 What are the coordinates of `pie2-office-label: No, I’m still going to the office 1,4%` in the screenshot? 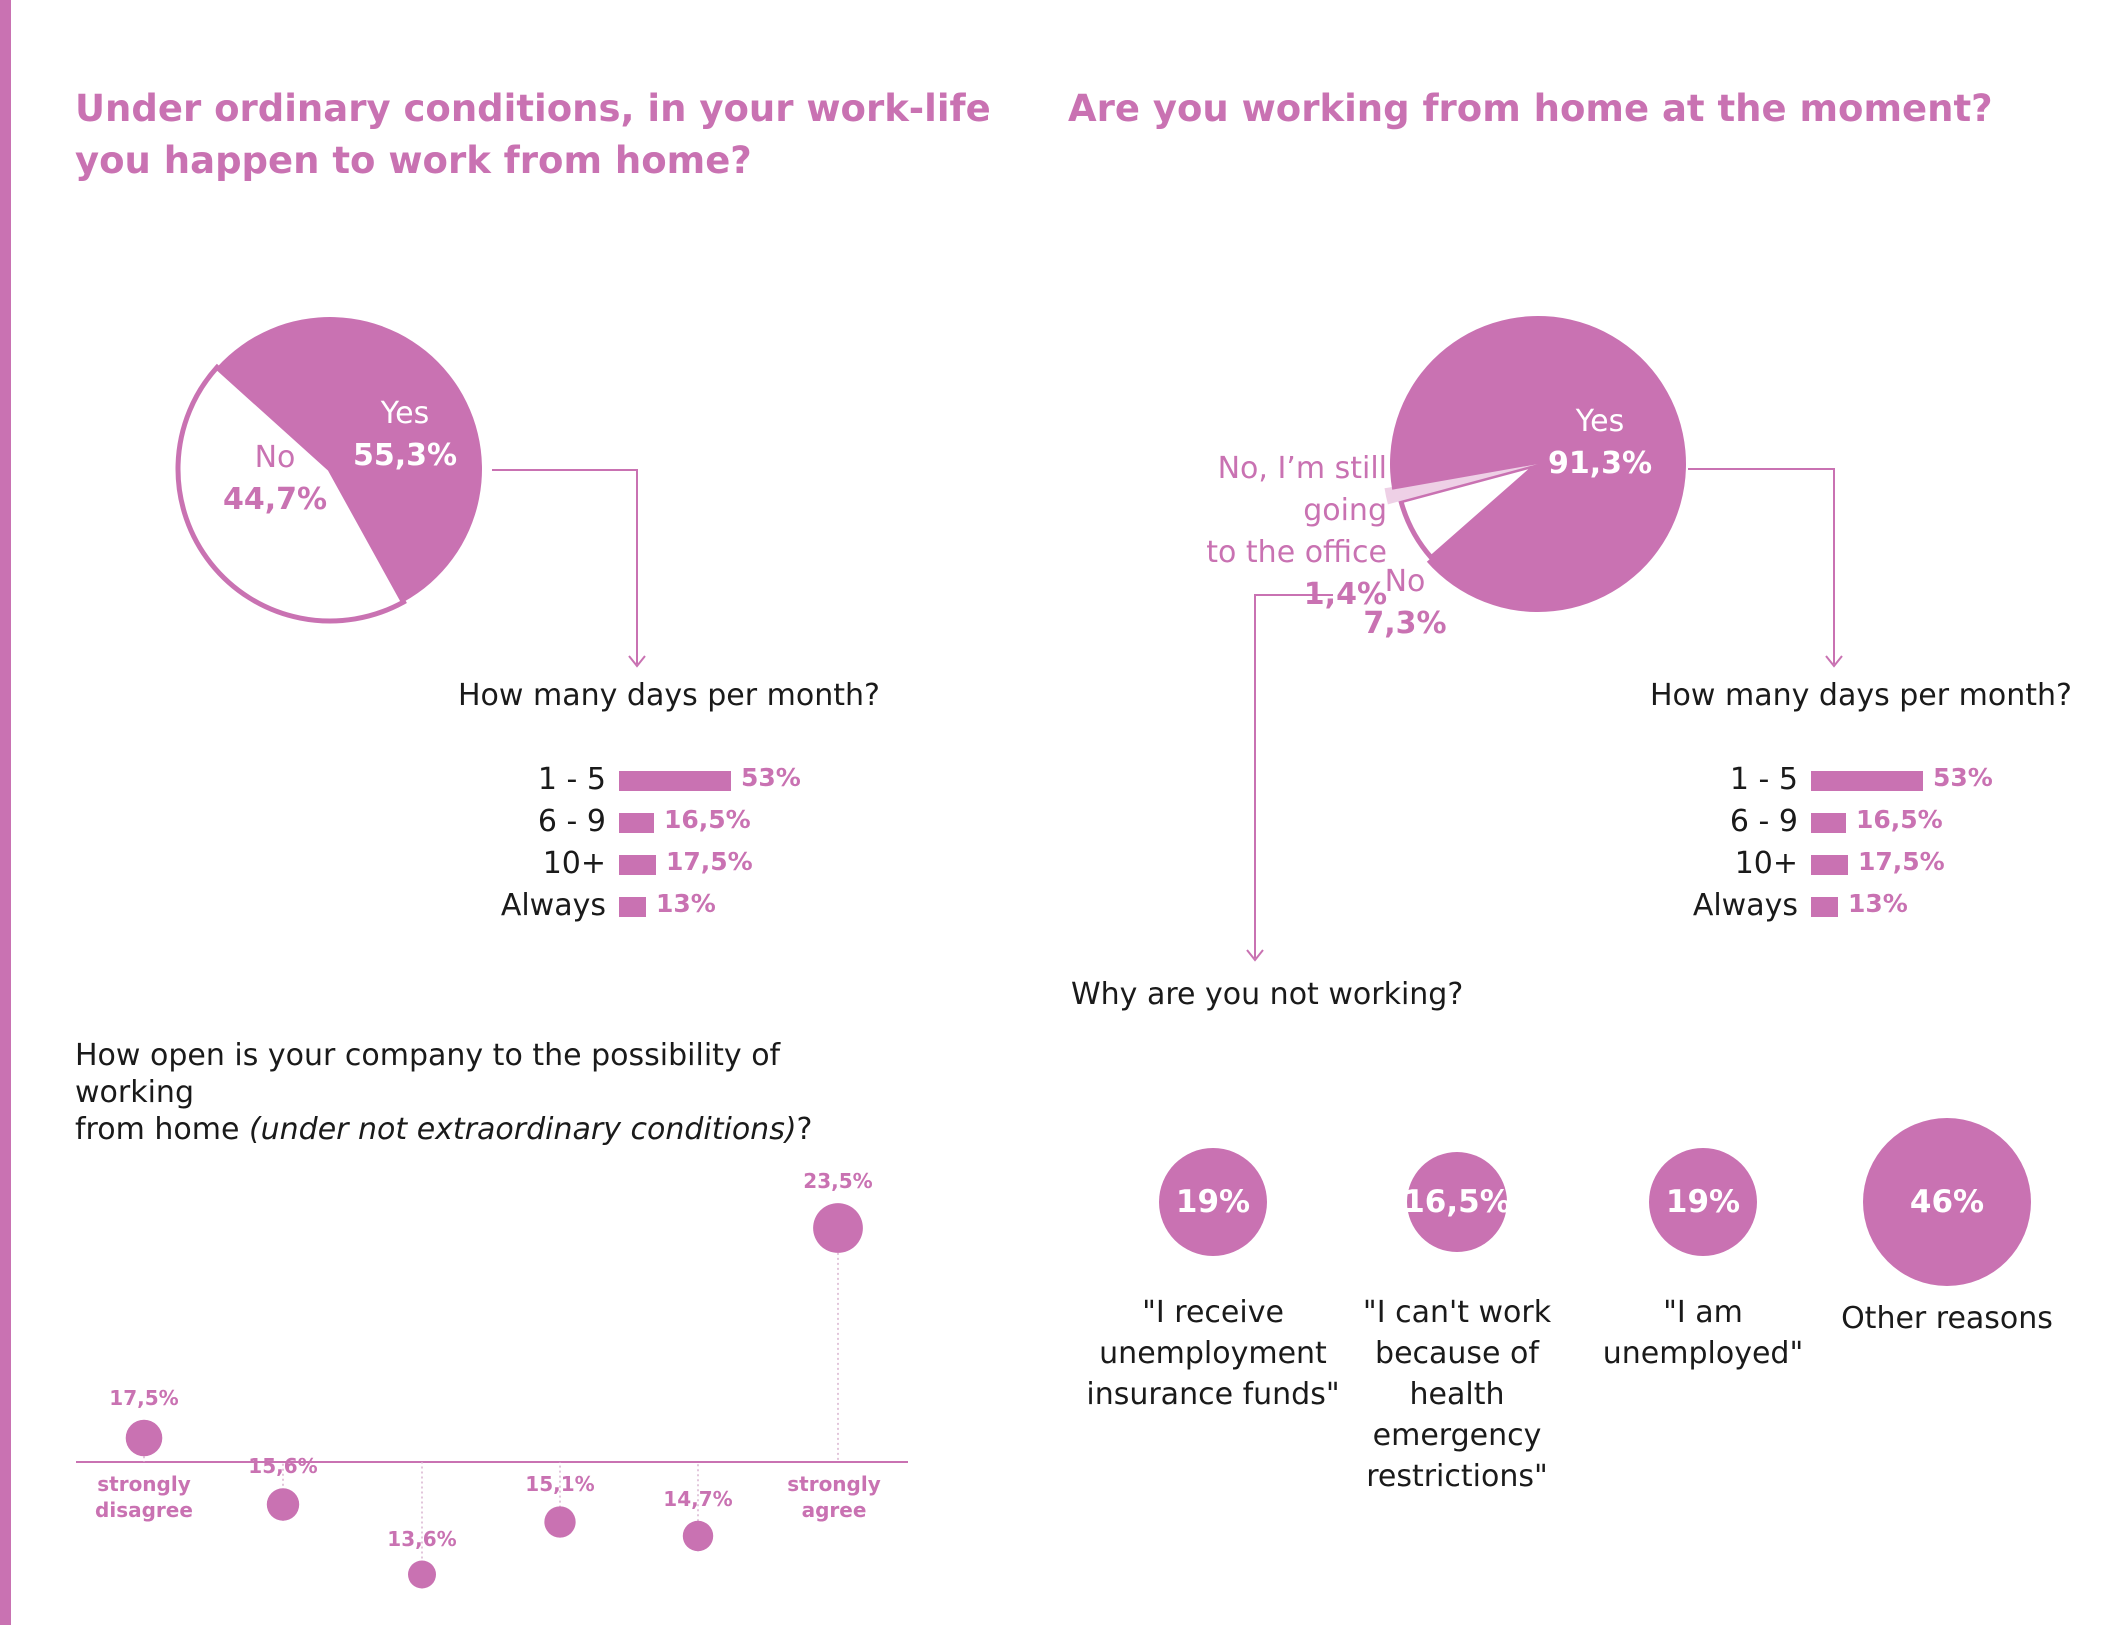 It's located at (1257, 532).